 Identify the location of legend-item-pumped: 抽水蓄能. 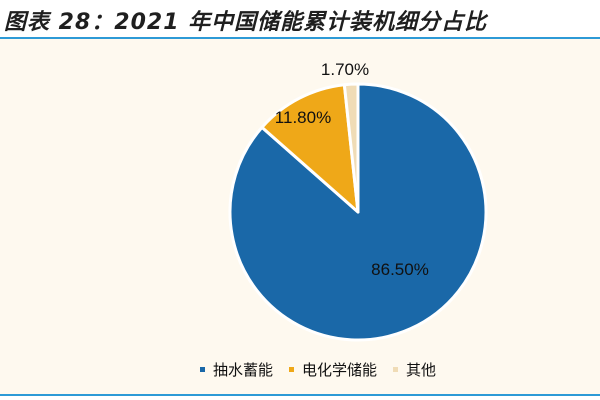
(236, 369).